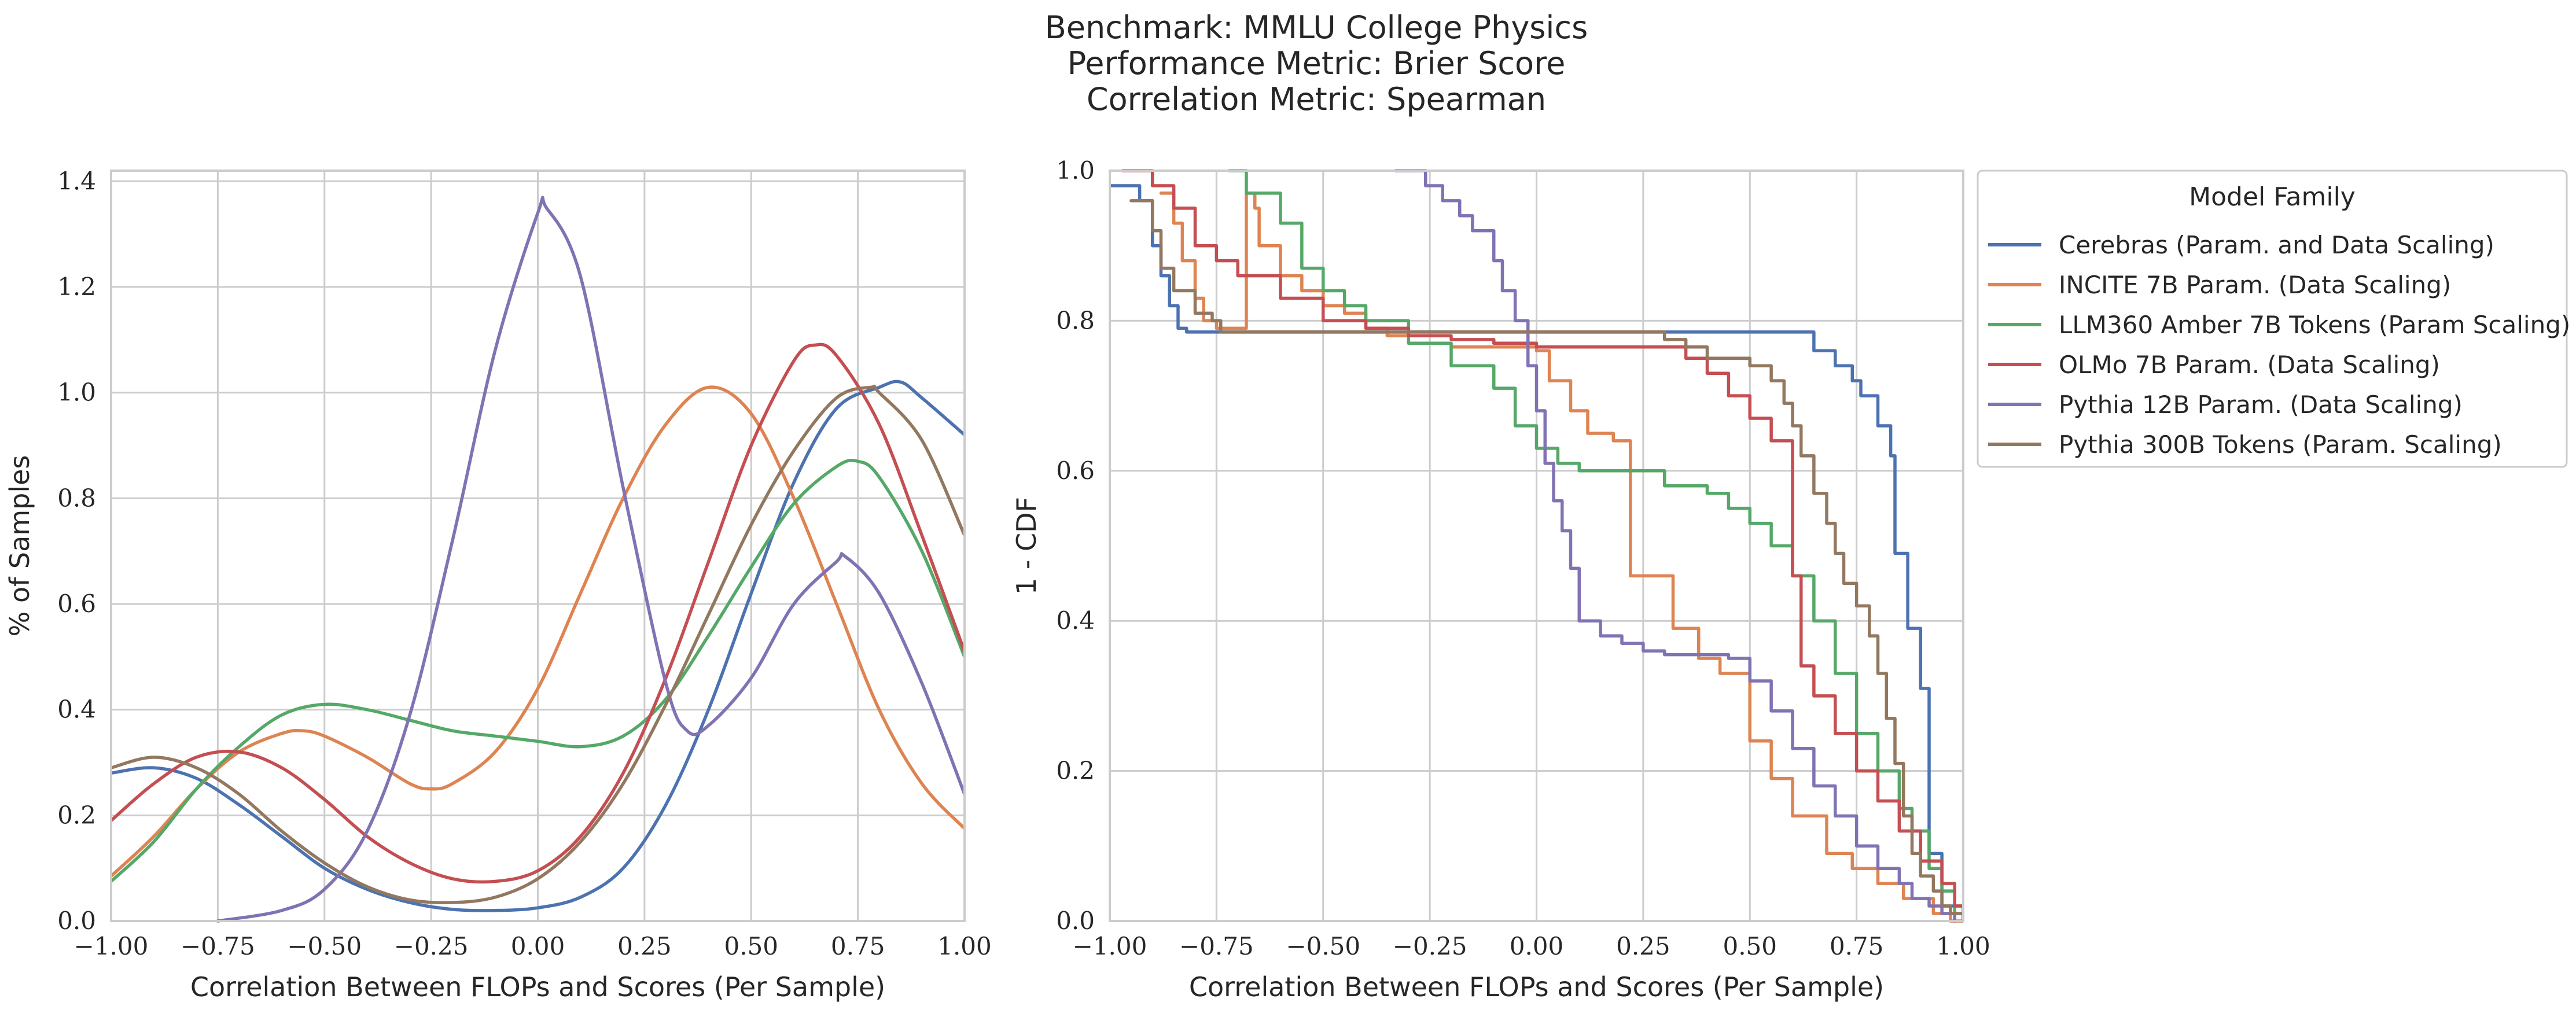 The height and width of the screenshot is (1024, 2576). Describe the element at coordinates (76, 286) in the screenshot. I see `kde-y-tick-label: 1.2` at that location.